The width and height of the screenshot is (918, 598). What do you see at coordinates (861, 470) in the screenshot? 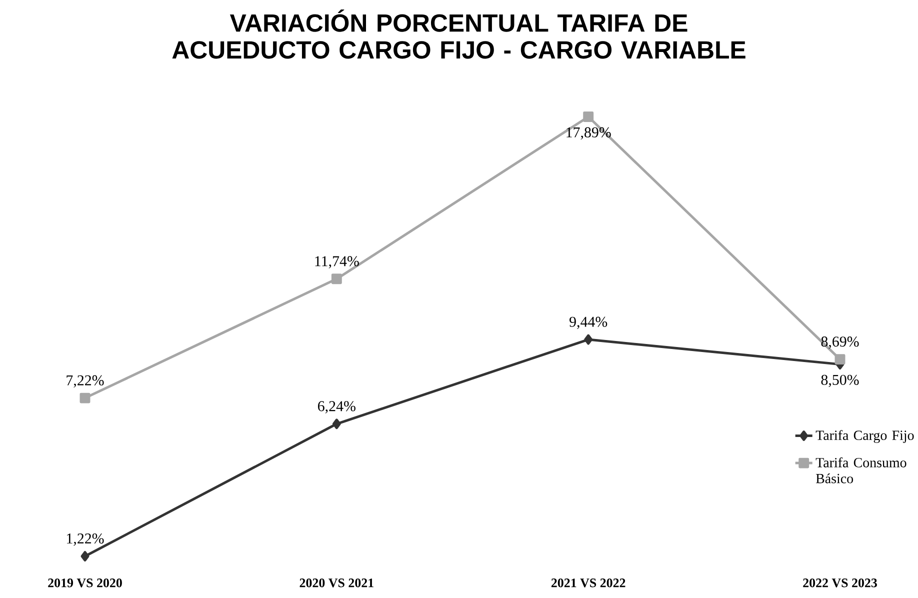
I see `legend-label: Tarifa Consumo Básico` at bounding box center [861, 470].